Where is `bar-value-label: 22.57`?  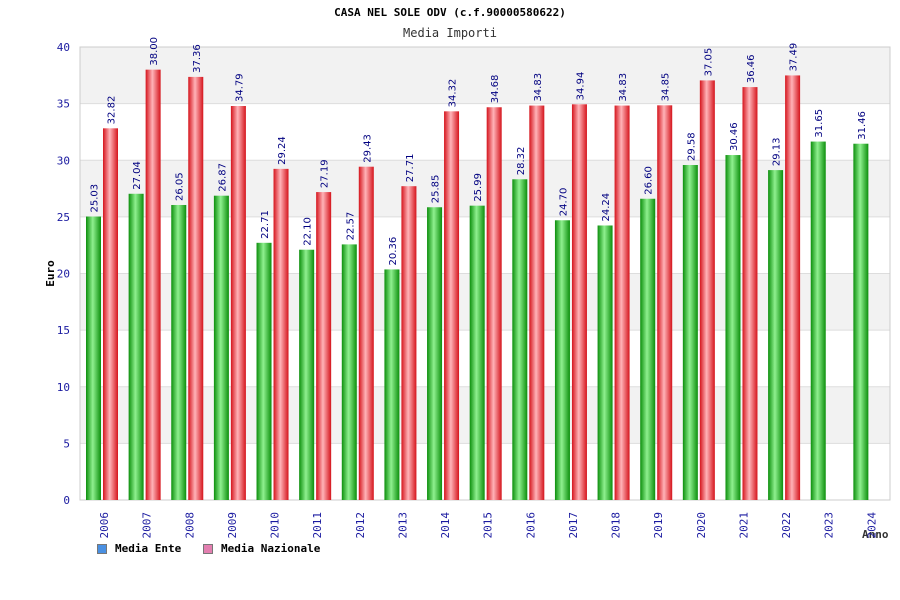
bar-value-label: 22.57 is located at coordinates (350, 226).